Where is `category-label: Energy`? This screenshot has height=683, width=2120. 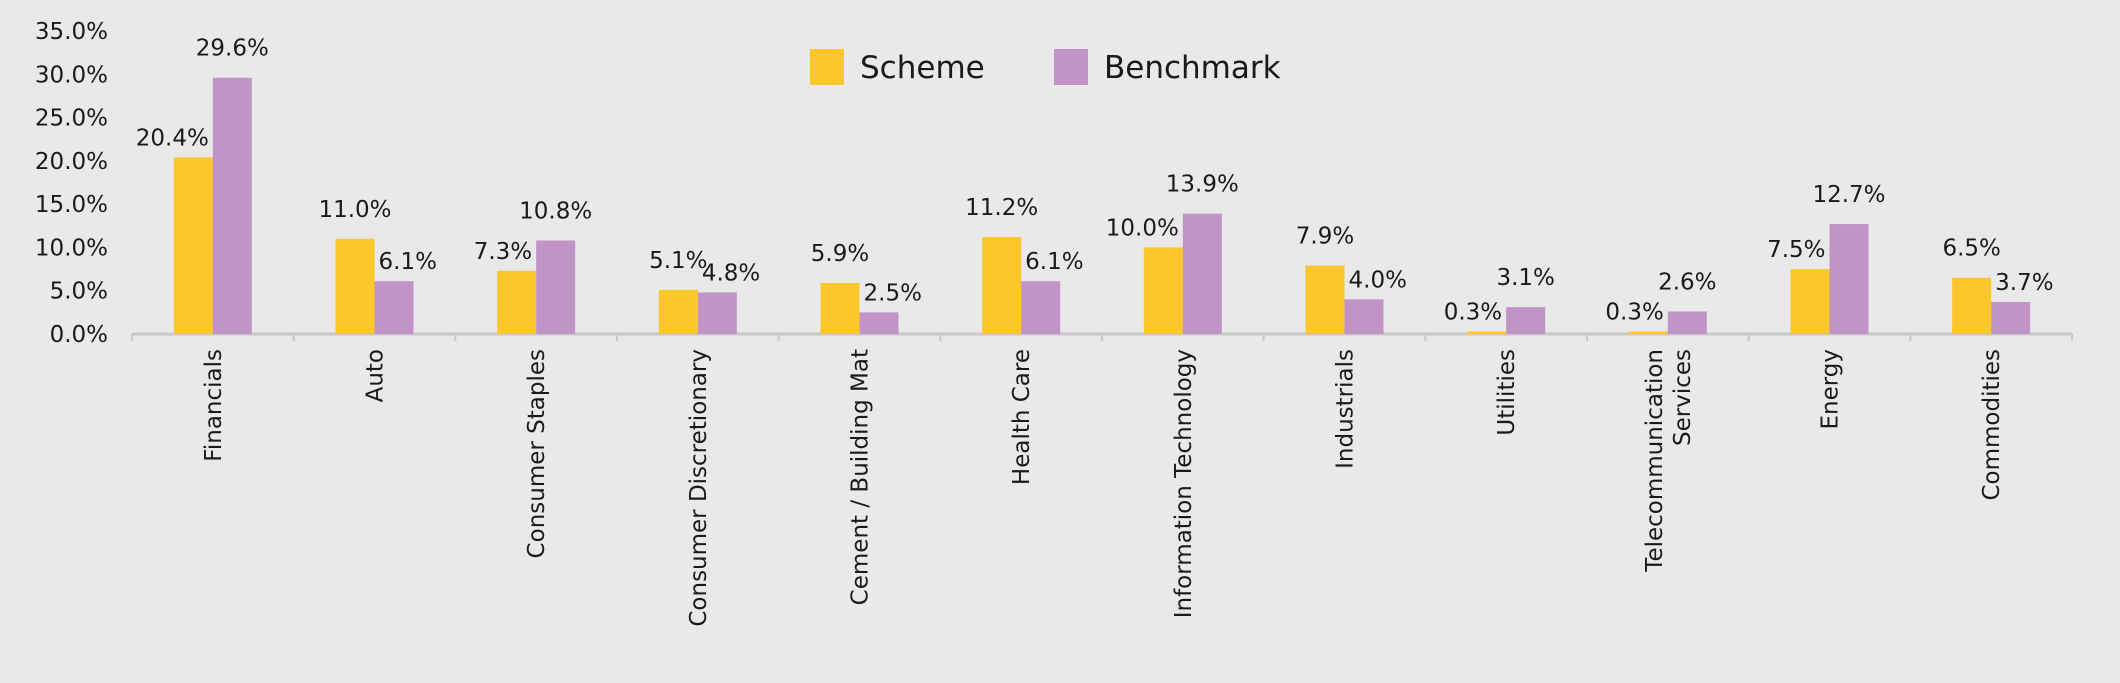
category-label: Energy is located at coordinates (1831, 389).